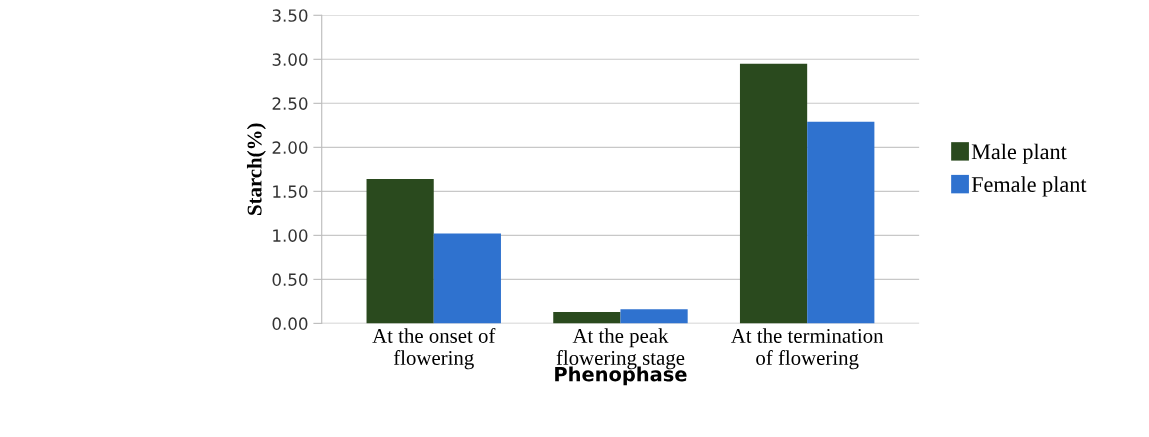 This screenshot has height=437, width=1149. I want to click on y-tick-label: 1.50, so click(290, 191).